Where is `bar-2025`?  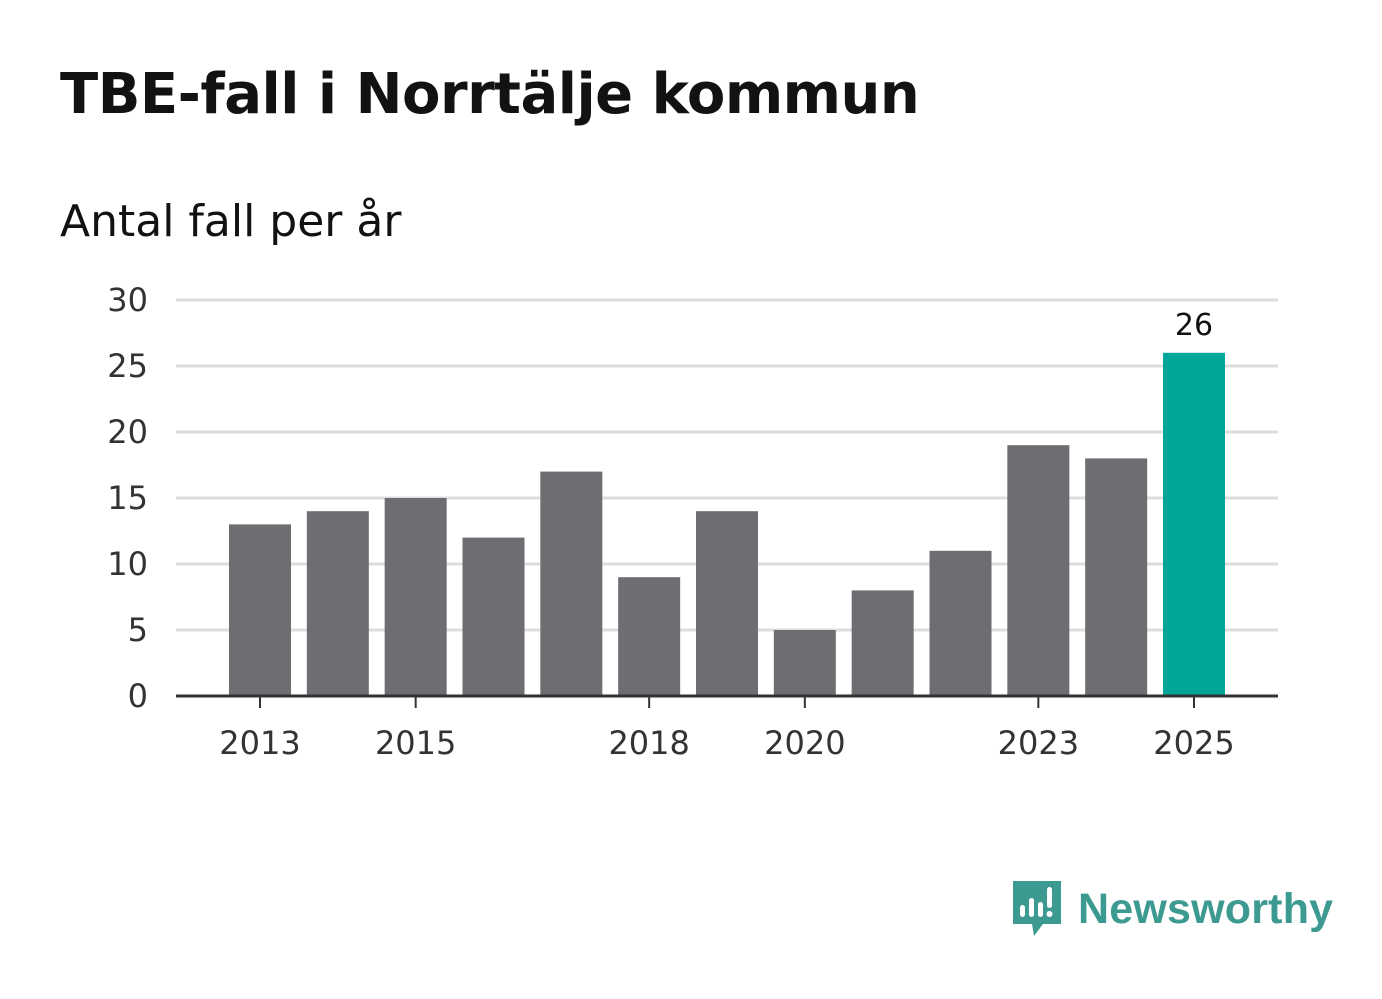 bar-2025 is located at coordinates (1194, 524).